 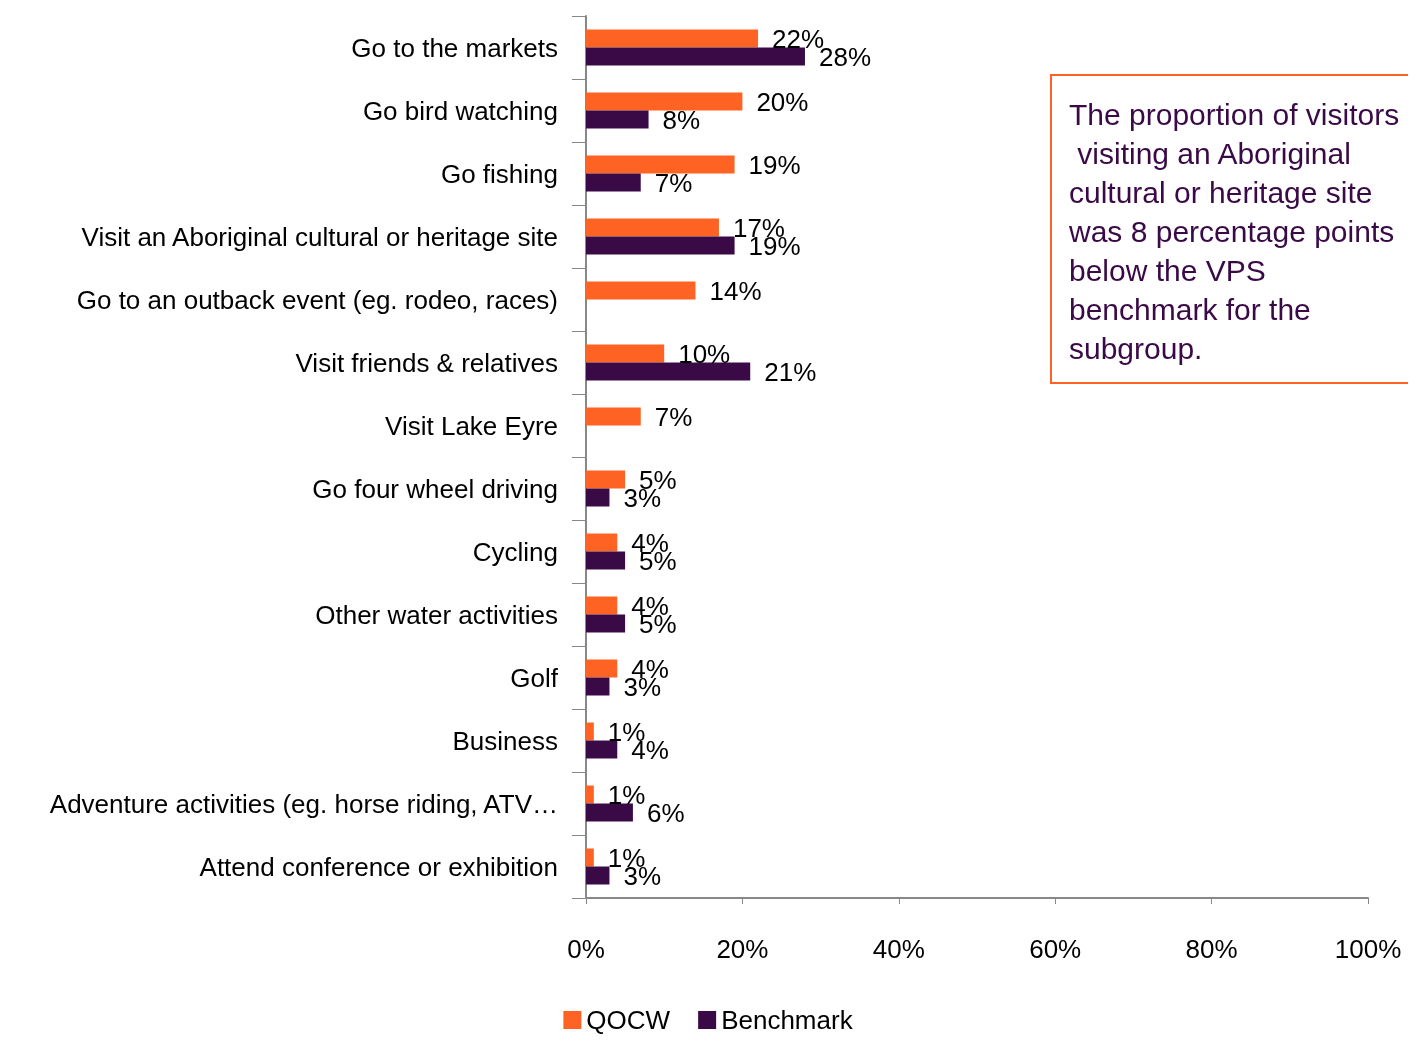 I want to click on x-tick-label: 100%, so click(x=1368, y=949).